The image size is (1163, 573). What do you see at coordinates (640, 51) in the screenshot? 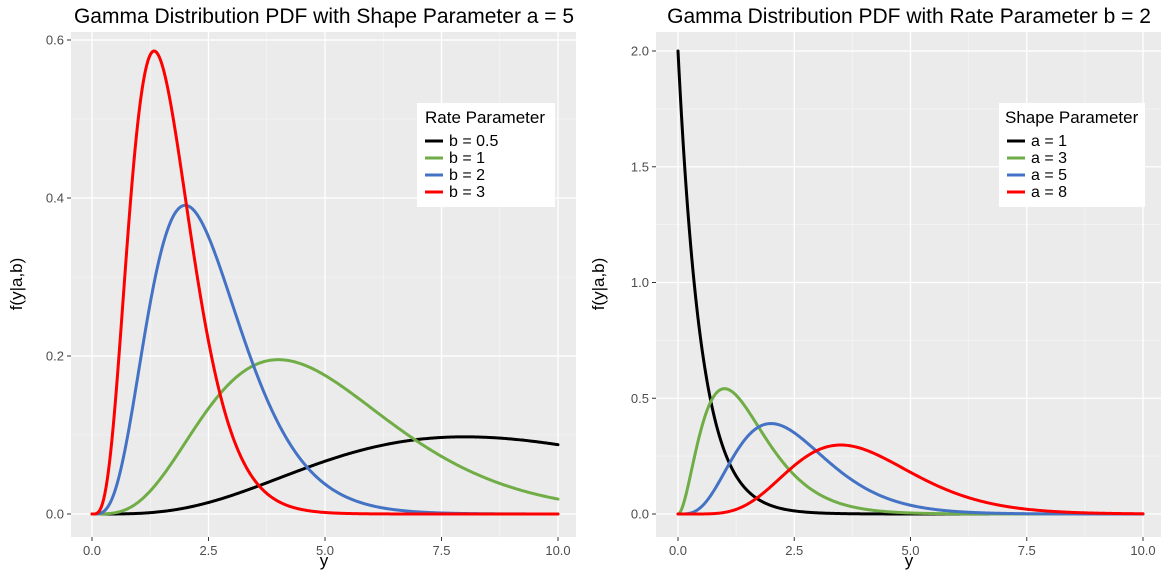
I see `y-tick-label: 2.0` at bounding box center [640, 51].